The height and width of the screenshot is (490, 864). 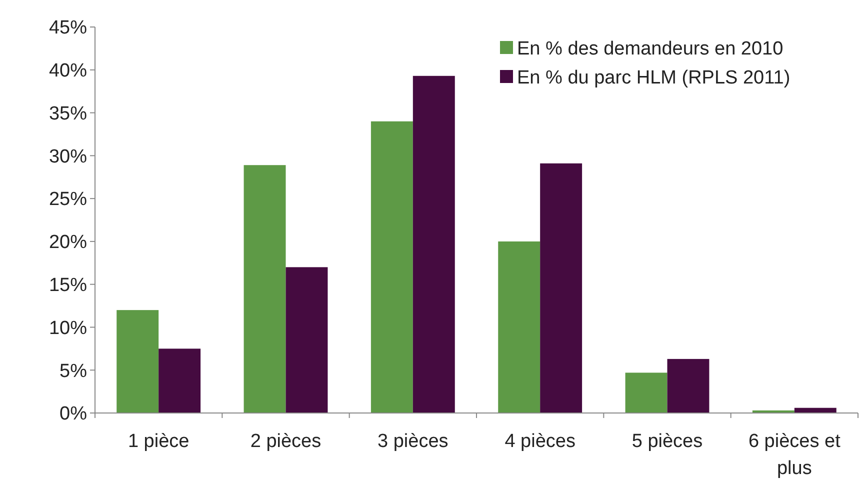 I want to click on x-tick-label: 3 pièces, so click(x=413, y=441).